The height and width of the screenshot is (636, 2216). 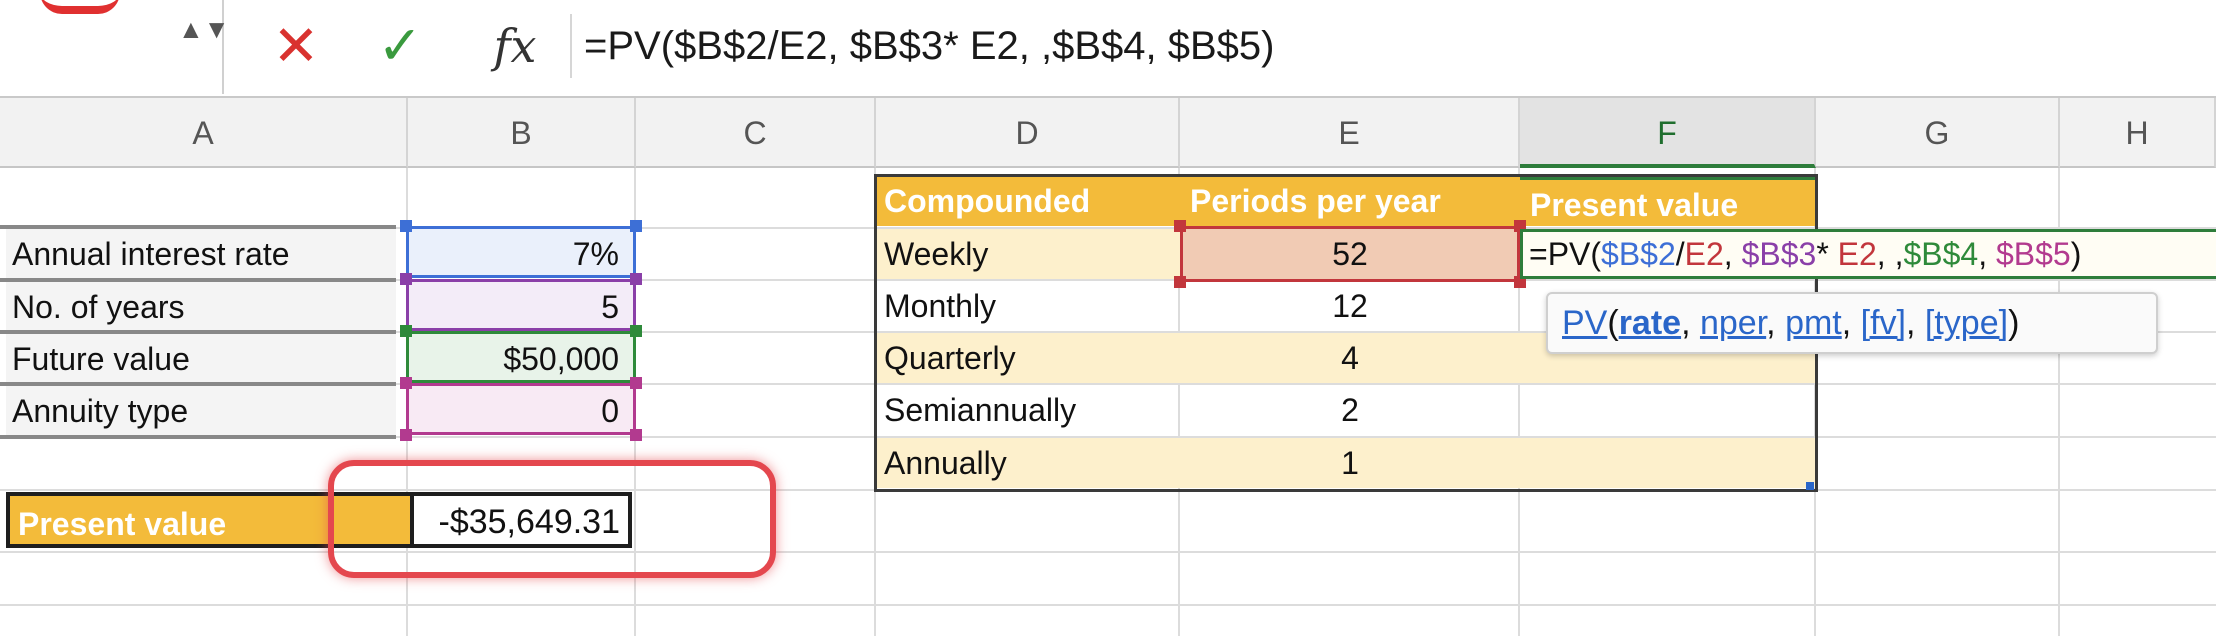 I want to click on input-label-type: Annuity type, so click(x=201, y=411).